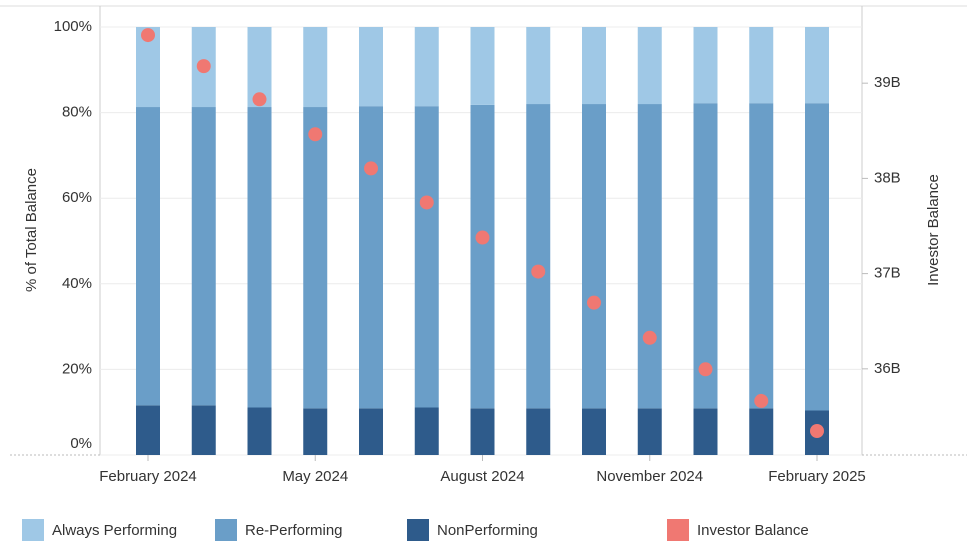 The image size is (967, 544). Describe the element at coordinates (77, 197) in the screenshot. I see `y-tick-label: 60%` at that location.